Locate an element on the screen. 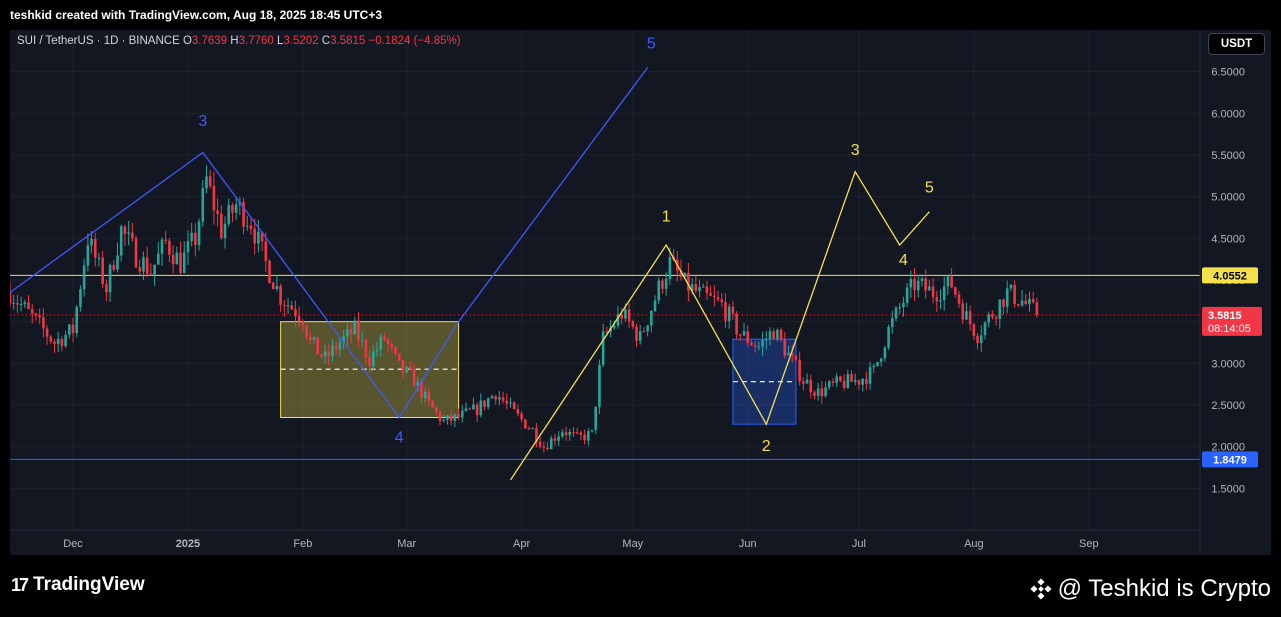 This screenshot has width=1281, height=617. current-price-tag-bg is located at coordinates (1232, 321).